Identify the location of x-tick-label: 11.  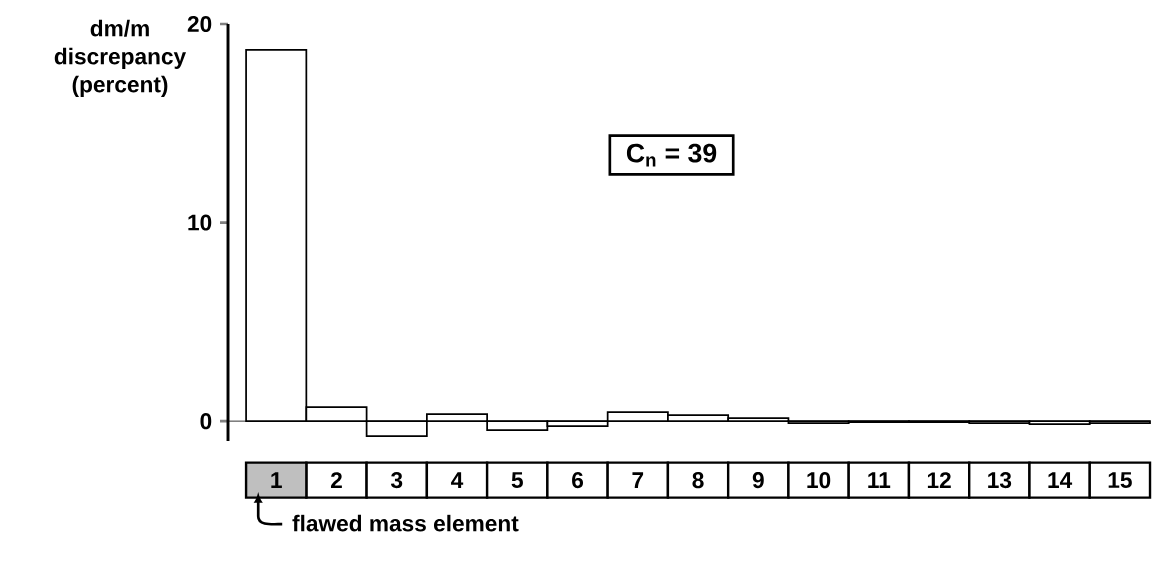
(879, 480).